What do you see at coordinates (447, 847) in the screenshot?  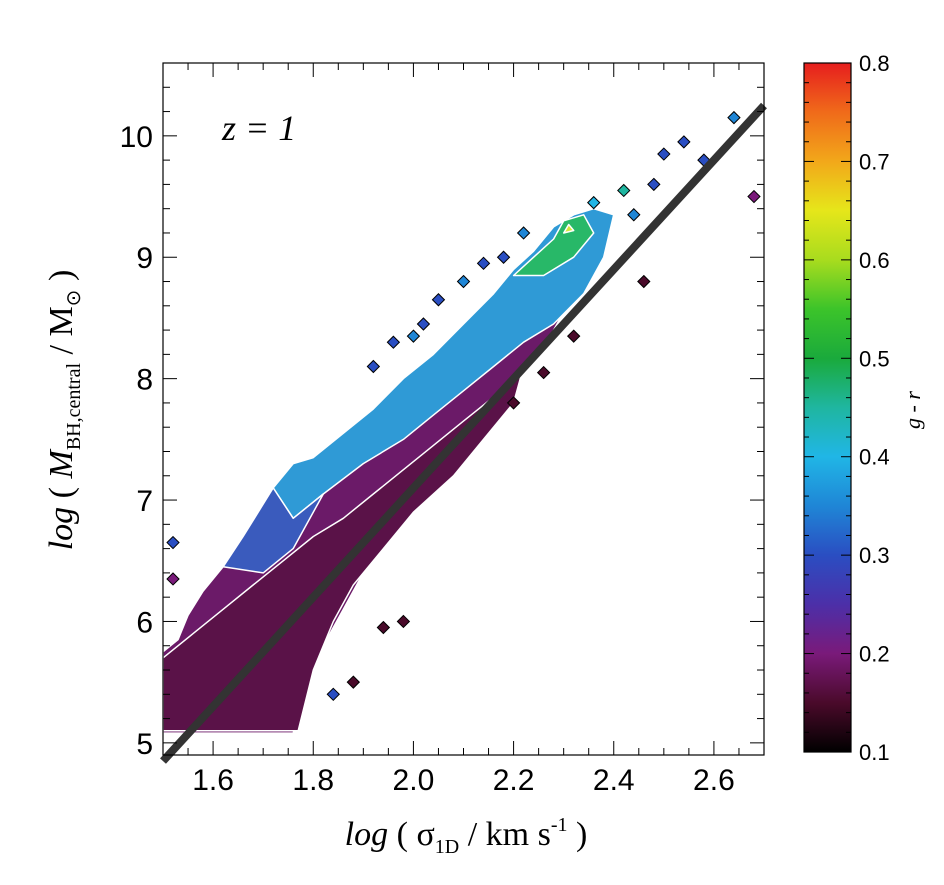 I see `x-axis-title-subscript: 1D` at bounding box center [447, 847].